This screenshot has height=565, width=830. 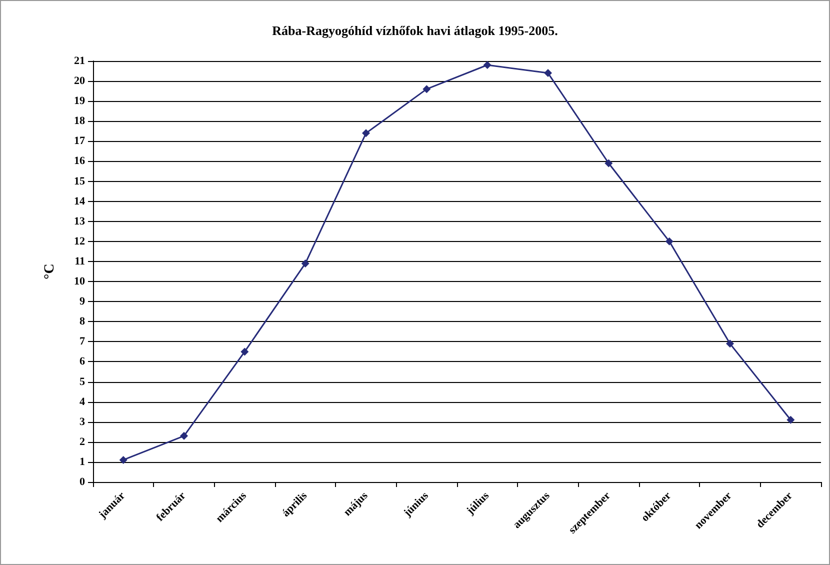 I want to click on y-tick-label: 17, so click(x=80, y=141).